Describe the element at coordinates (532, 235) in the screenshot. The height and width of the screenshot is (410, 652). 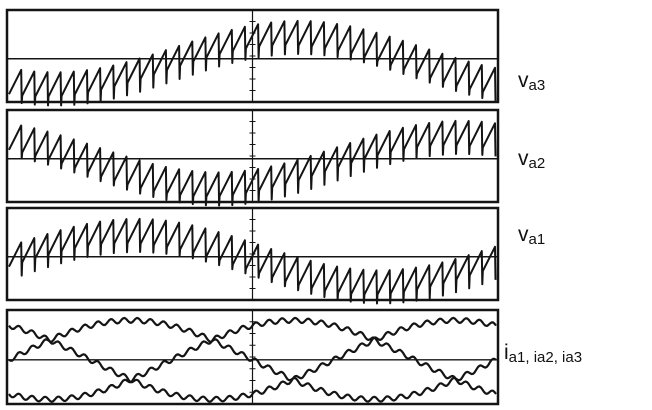
I see `panel-label-va1: va1` at that location.